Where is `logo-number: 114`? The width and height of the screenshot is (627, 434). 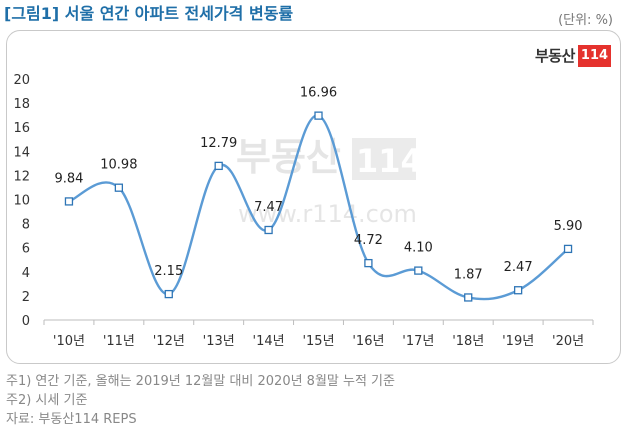
logo-number: 114 is located at coordinates (594, 56).